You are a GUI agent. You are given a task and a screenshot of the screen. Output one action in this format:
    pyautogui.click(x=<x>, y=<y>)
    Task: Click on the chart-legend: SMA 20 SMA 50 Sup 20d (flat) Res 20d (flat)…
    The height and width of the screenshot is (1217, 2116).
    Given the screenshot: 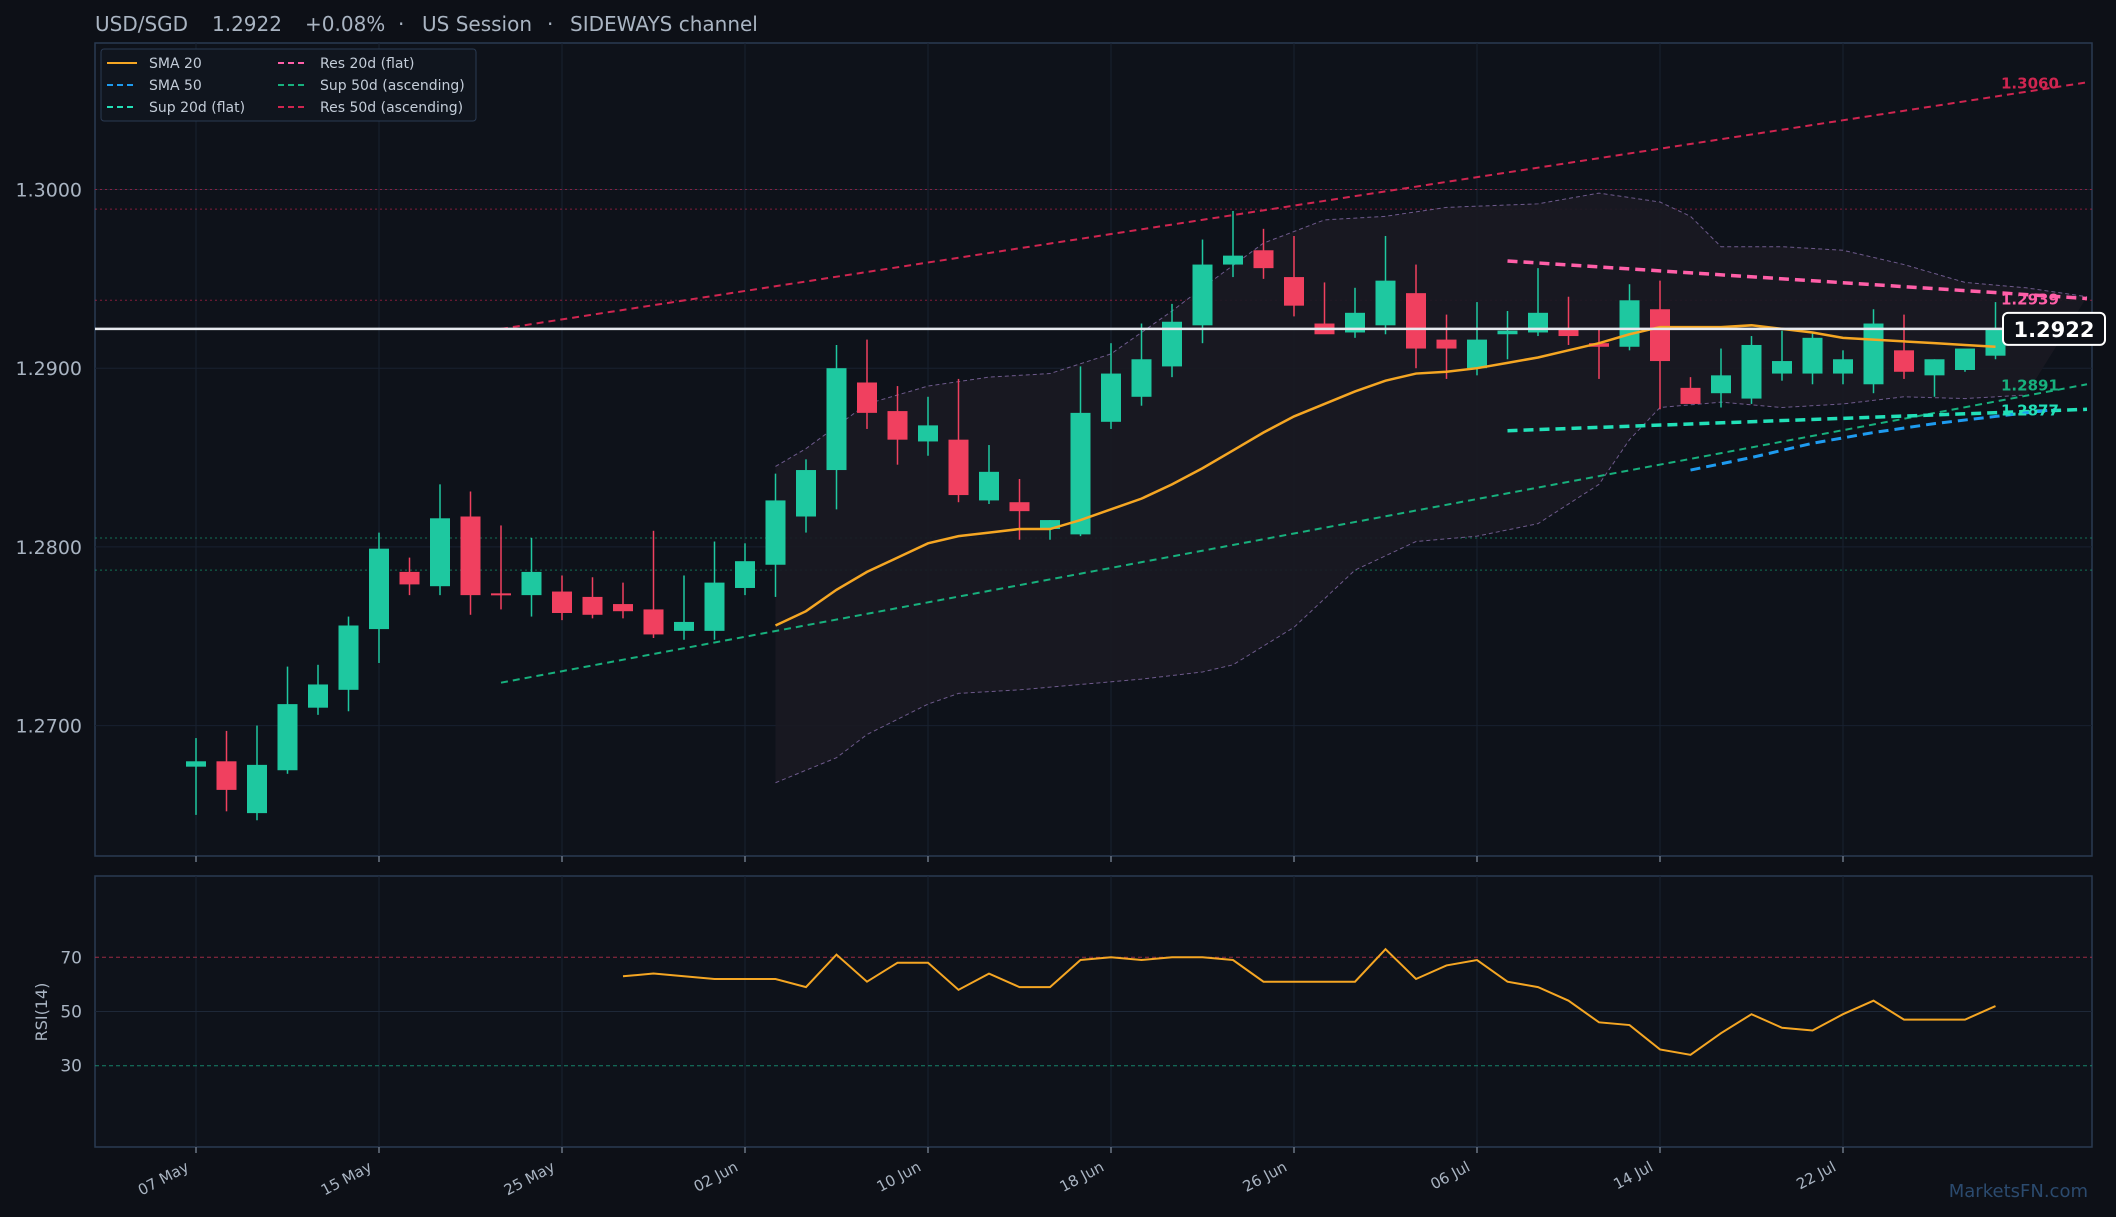 What is the action you would take?
    pyautogui.click(x=288, y=85)
    